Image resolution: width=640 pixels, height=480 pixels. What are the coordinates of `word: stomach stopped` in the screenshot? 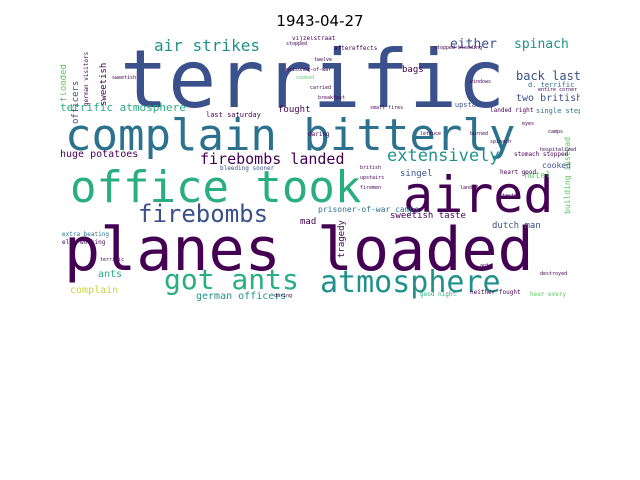 It's located at (541, 154).